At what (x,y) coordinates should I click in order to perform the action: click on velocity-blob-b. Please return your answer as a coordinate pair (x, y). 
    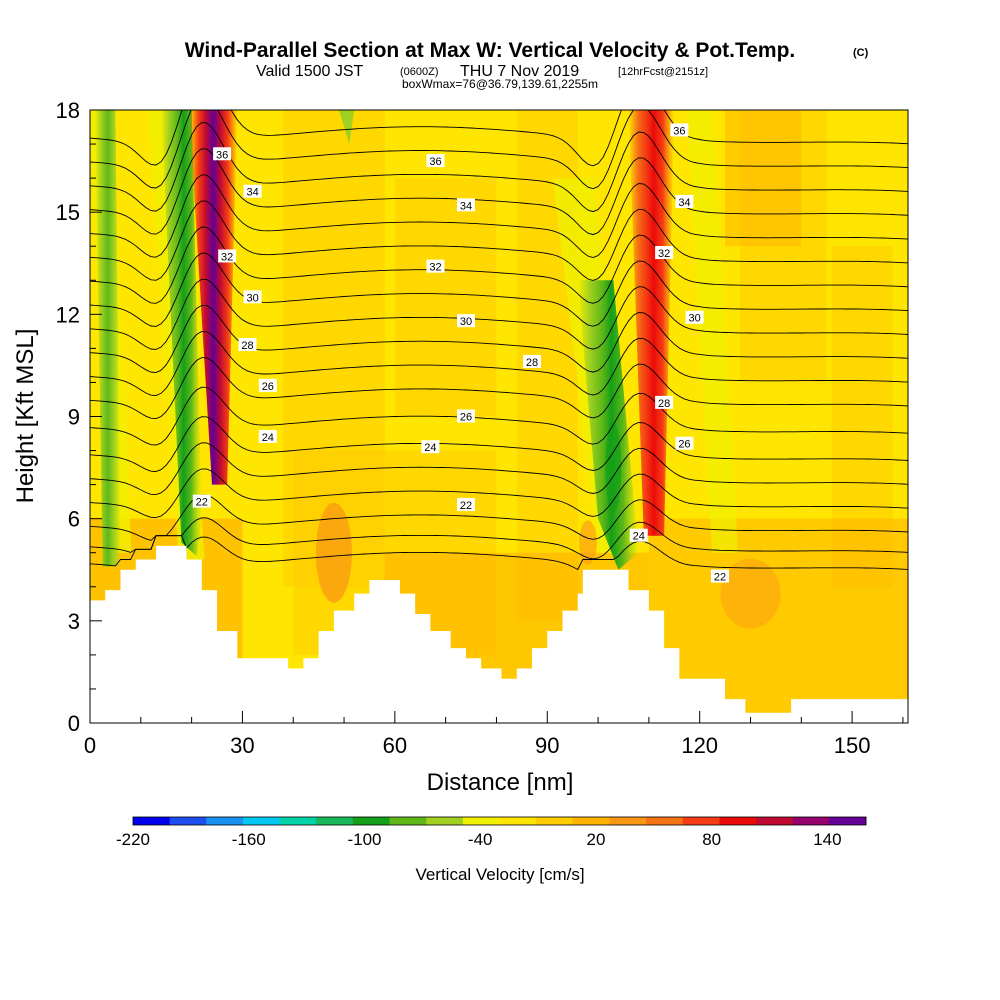
    Looking at the image, I should click on (587, 542).